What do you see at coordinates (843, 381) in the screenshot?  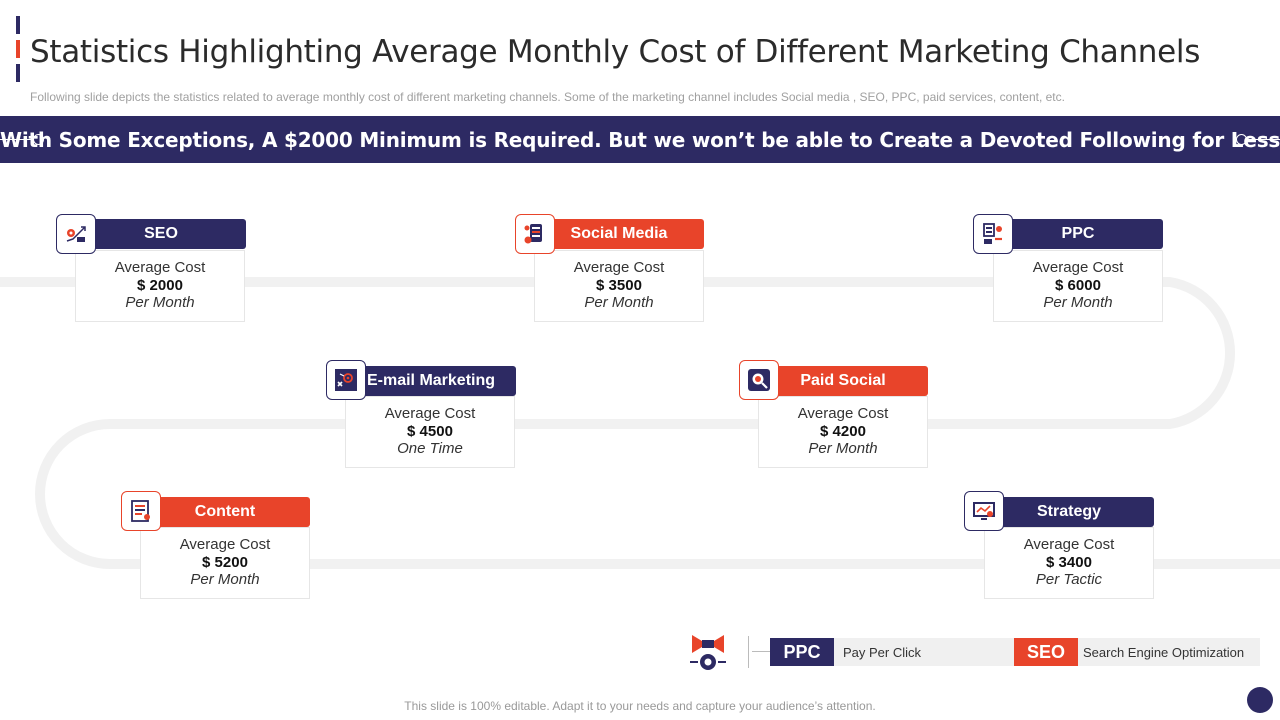 I see `channel-label: Paid Social` at bounding box center [843, 381].